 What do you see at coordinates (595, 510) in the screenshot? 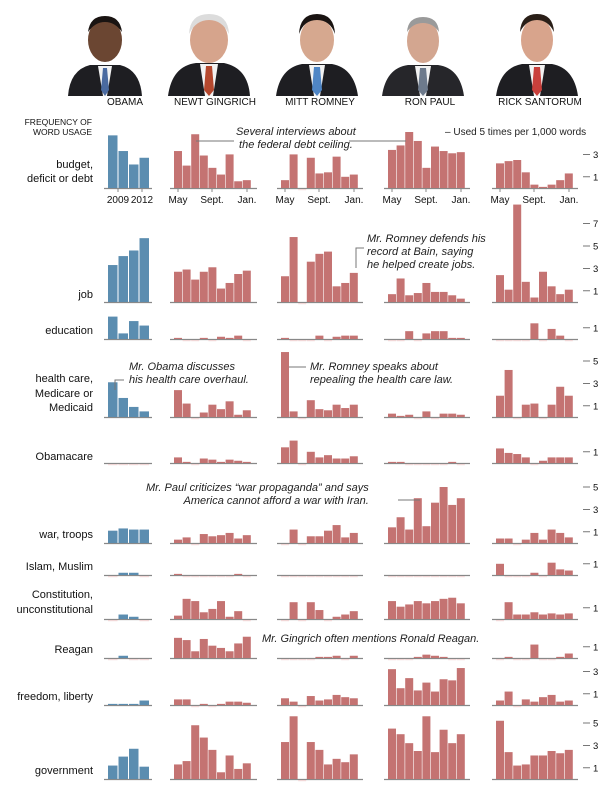
I see `y-tick-label: 3` at bounding box center [595, 510].